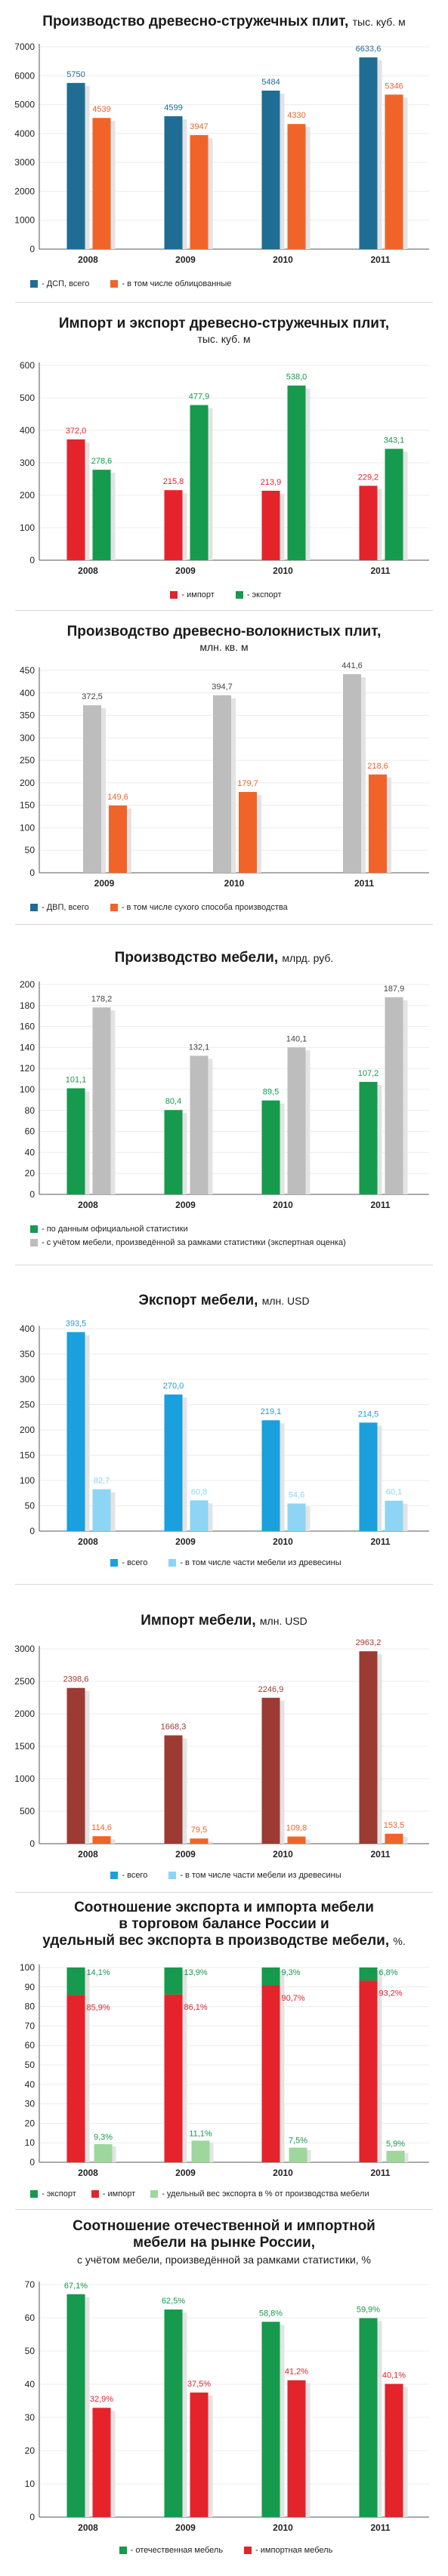 The height and width of the screenshot is (2576, 448). What do you see at coordinates (369, 1642) in the screenshot?
I see `data-label: 2963,2` at bounding box center [369, 1642].